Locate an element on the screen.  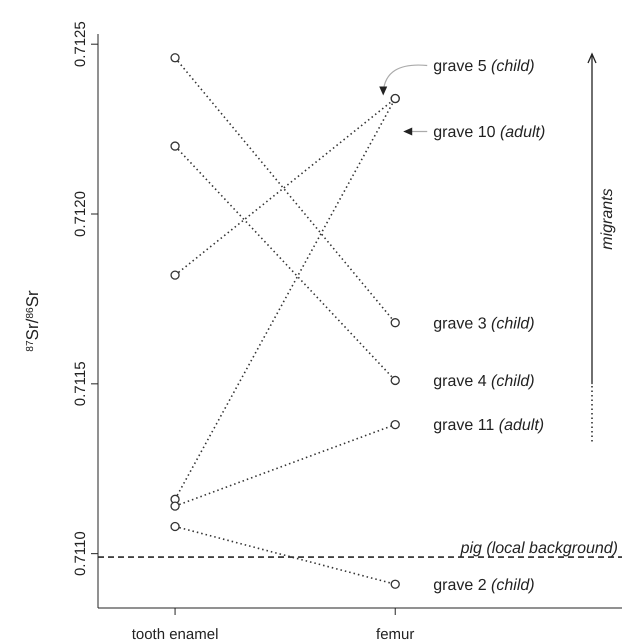
text: grave 11 (adult) is located at coordinates (488, 425).